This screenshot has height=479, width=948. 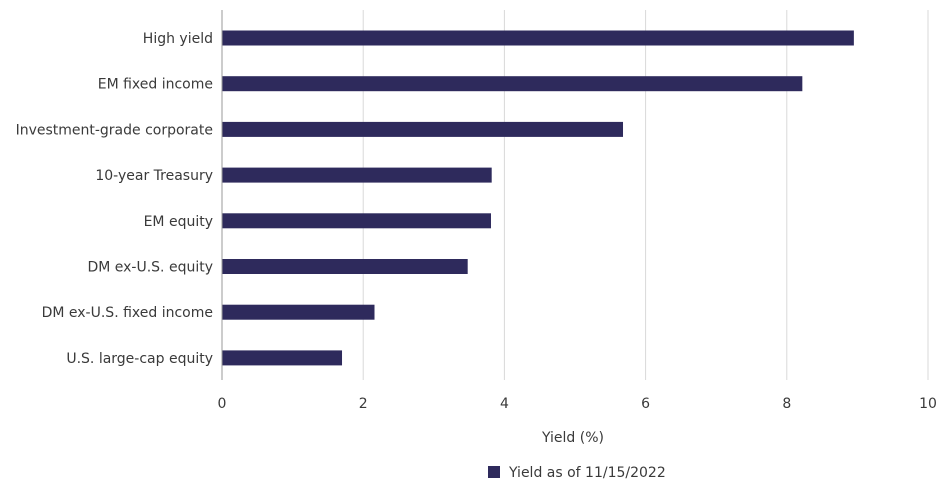 What do you see at coordinates (222, 404) in the screenshot?
I see `x-tick-label: 0` at bounding box center [222, 404].